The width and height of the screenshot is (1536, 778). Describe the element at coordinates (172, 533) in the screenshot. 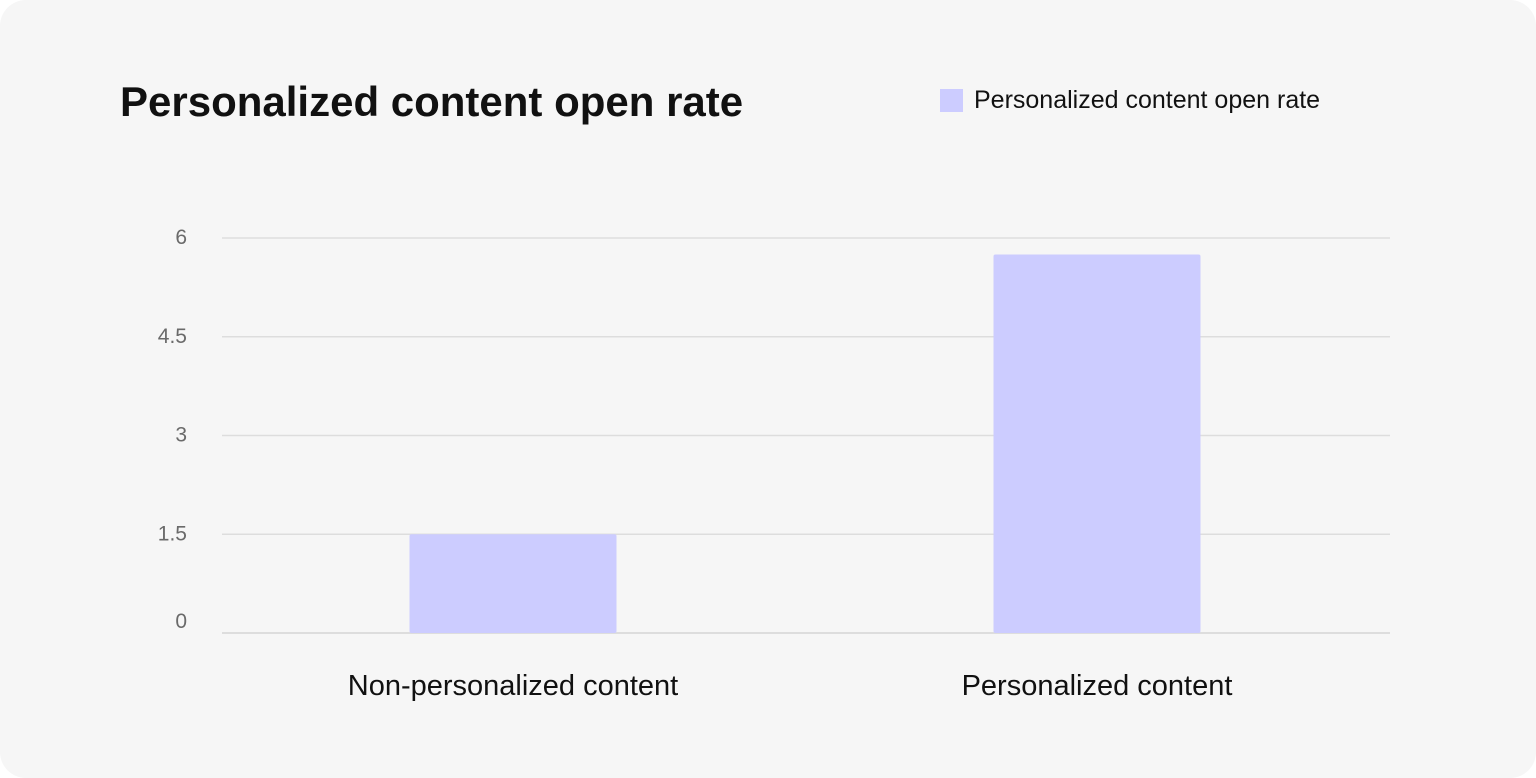

I see `y-tick-label: 1.5` at that location.